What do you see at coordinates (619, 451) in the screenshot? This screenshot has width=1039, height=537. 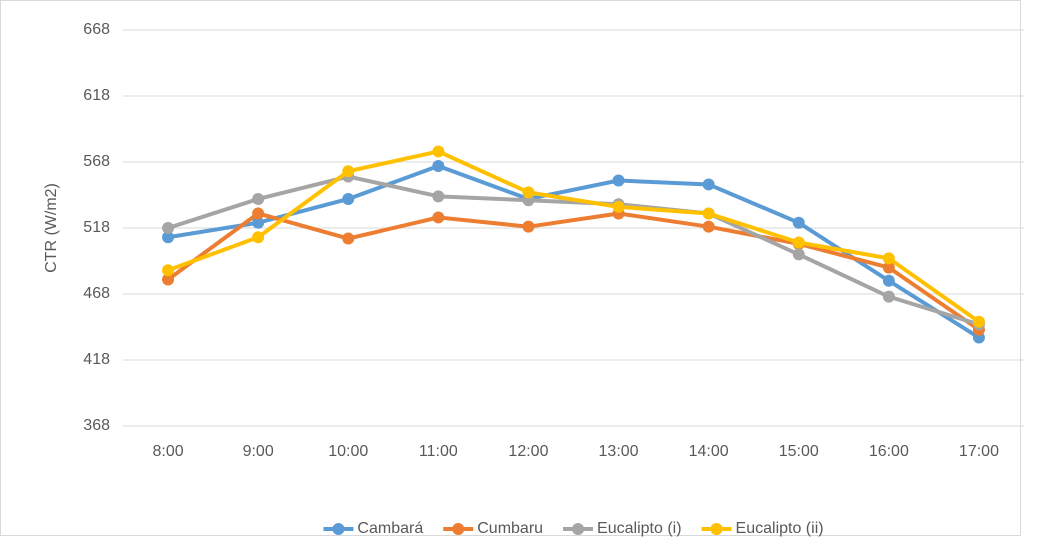 I see `x-tick-label: 13:00` at bounding box center [619, 451].